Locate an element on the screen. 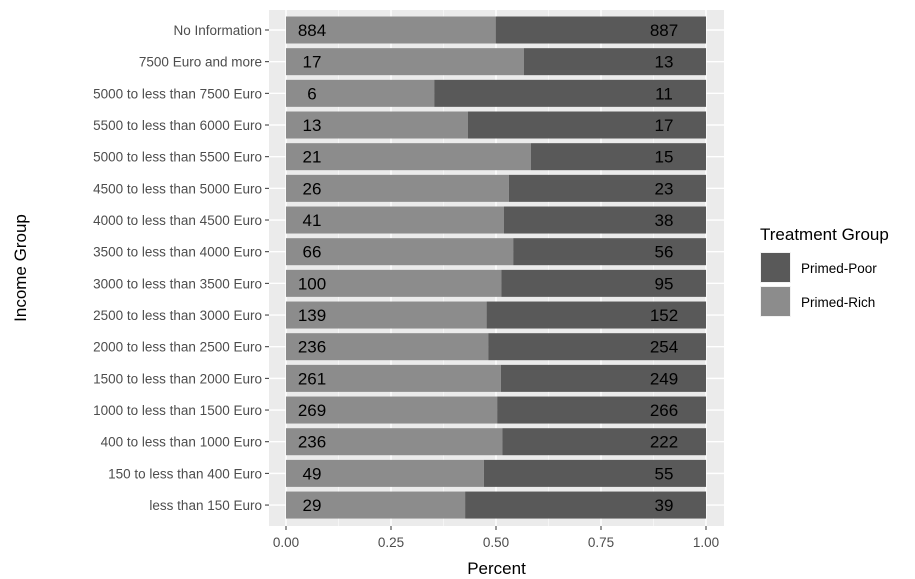  bar-label-primed-rich: 29 is located at coordinates (312, 505).